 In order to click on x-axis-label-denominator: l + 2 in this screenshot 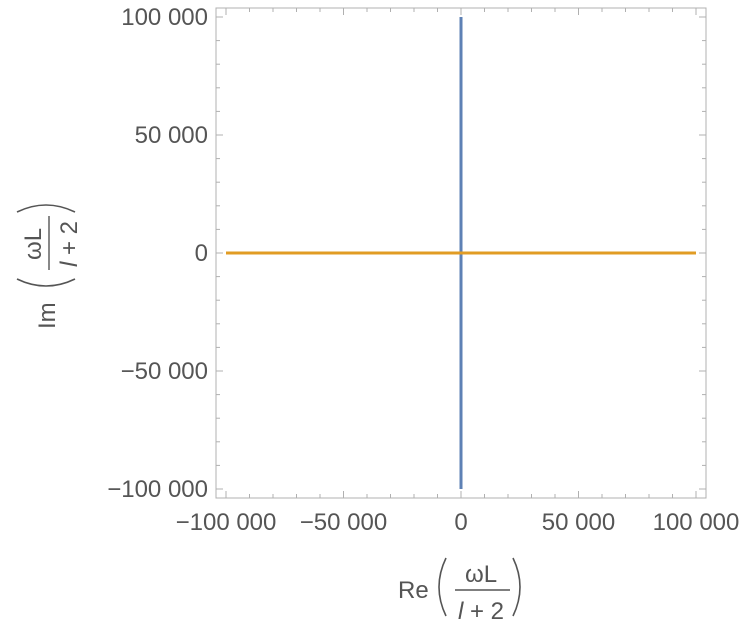, I will do `click(481, 611)`.